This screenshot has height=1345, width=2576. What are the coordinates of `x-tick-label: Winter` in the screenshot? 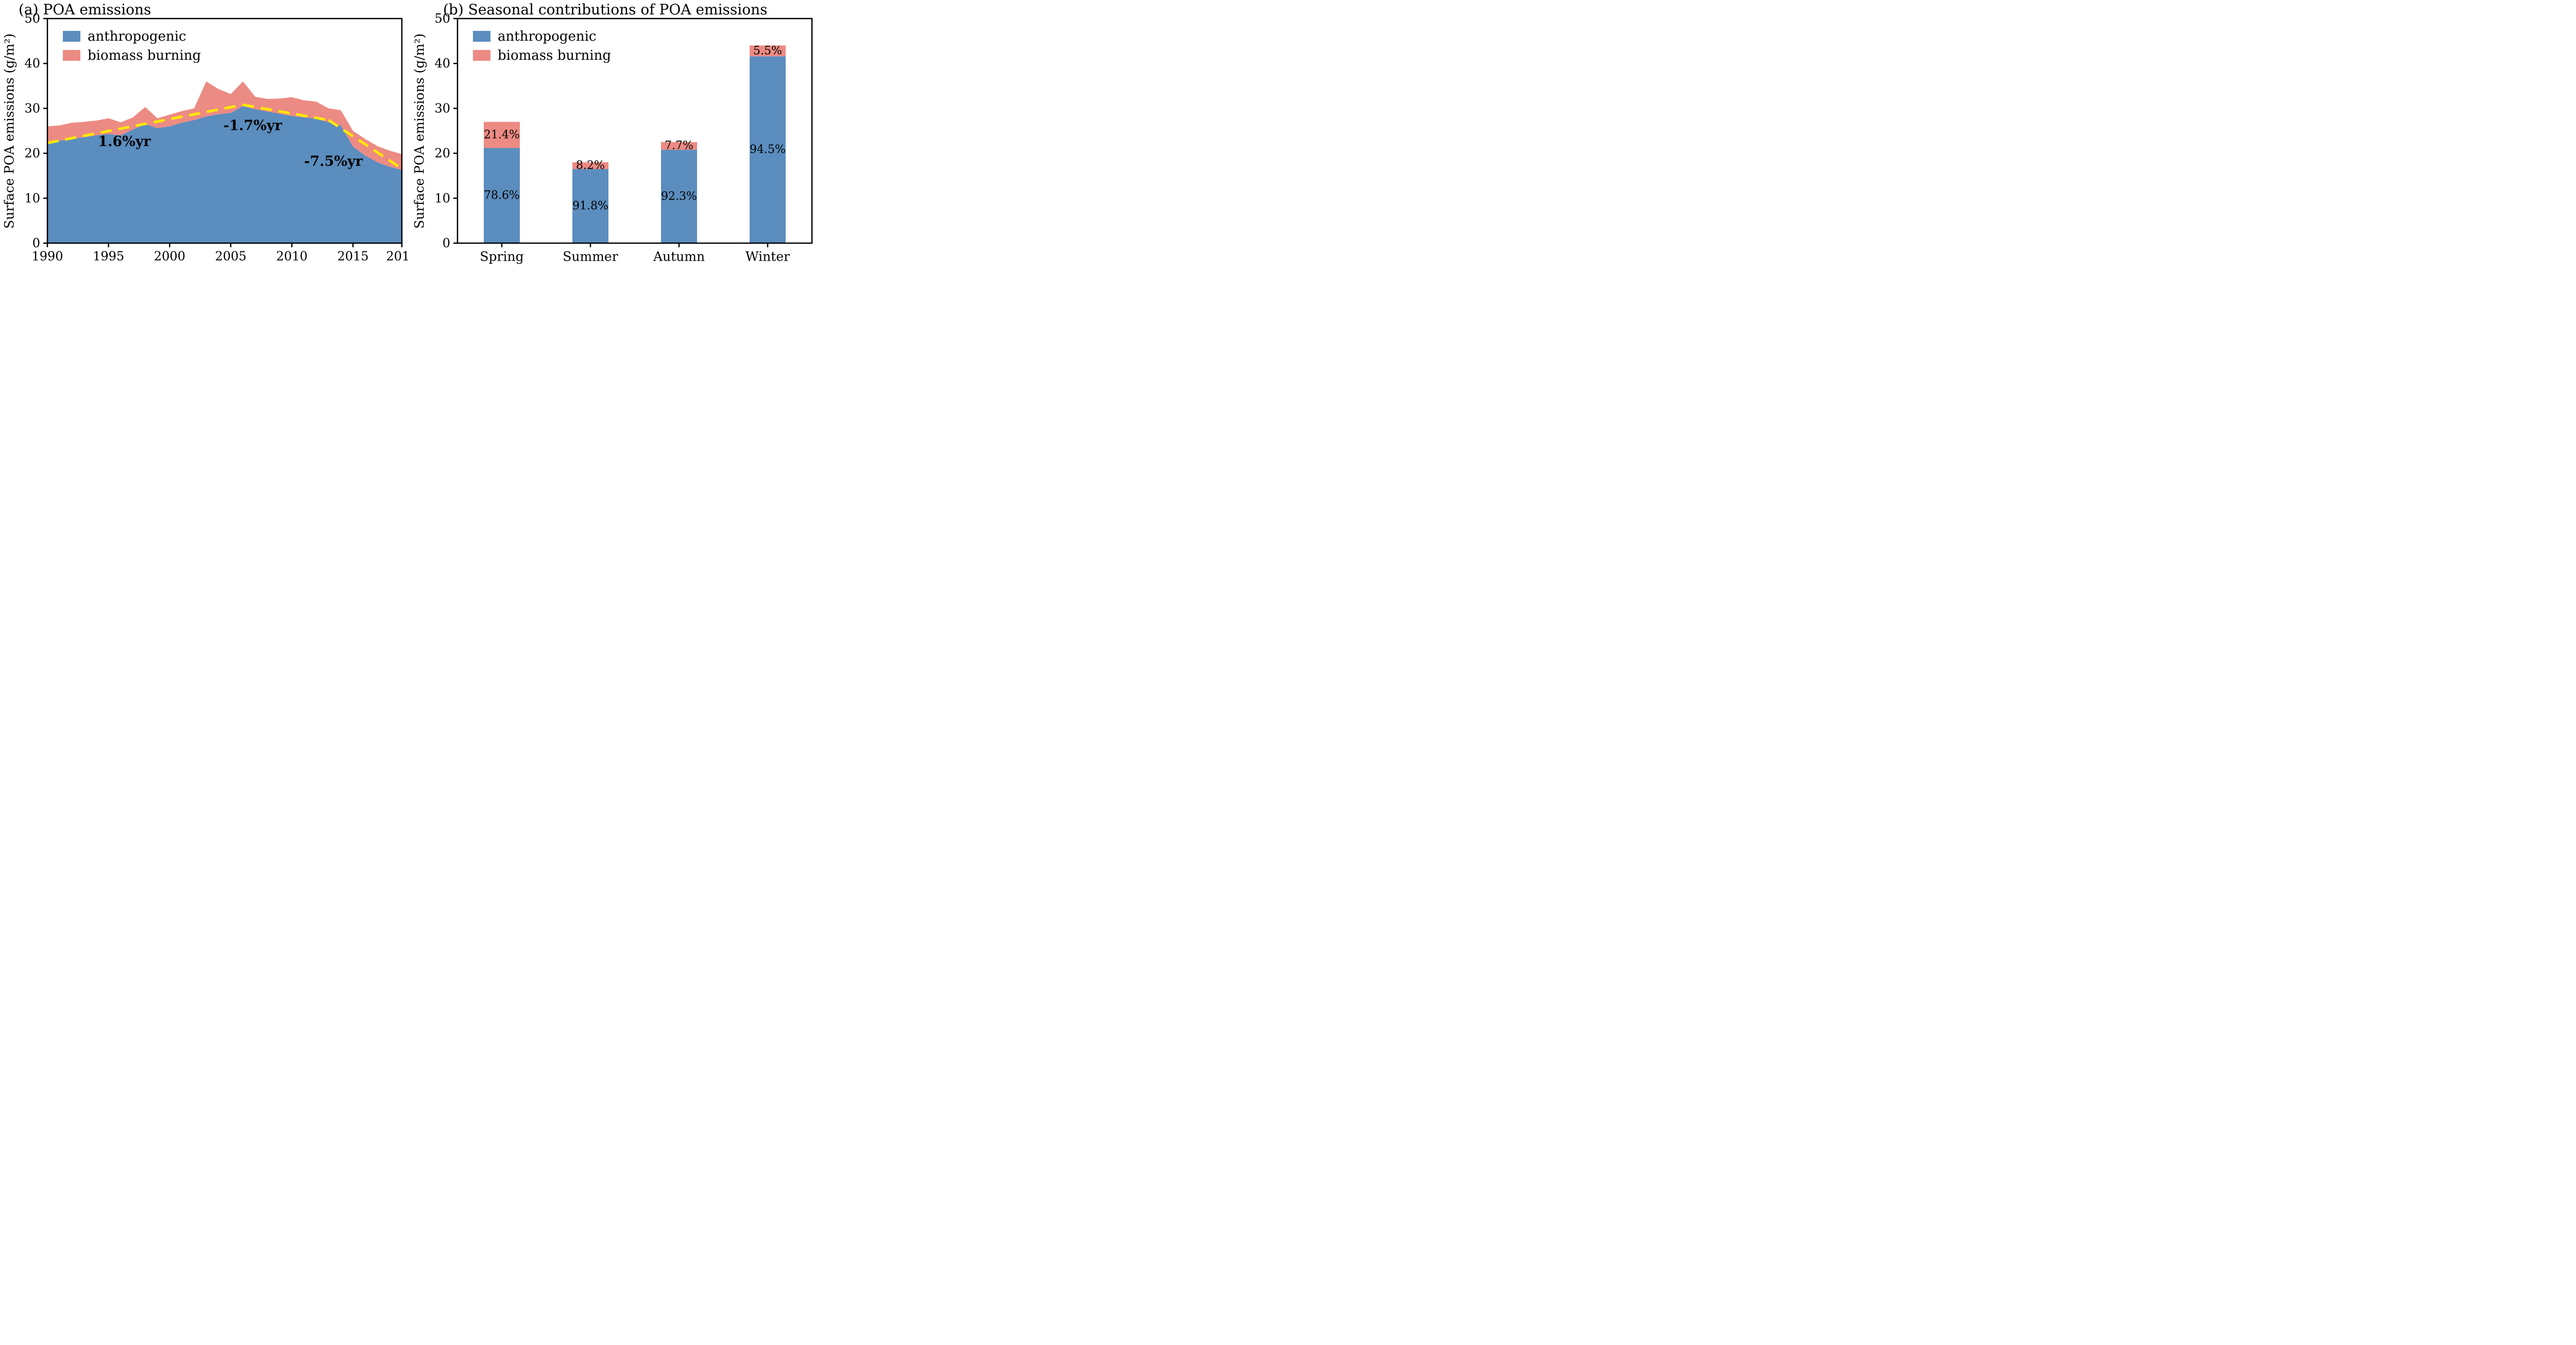 It's located at (767, 257).